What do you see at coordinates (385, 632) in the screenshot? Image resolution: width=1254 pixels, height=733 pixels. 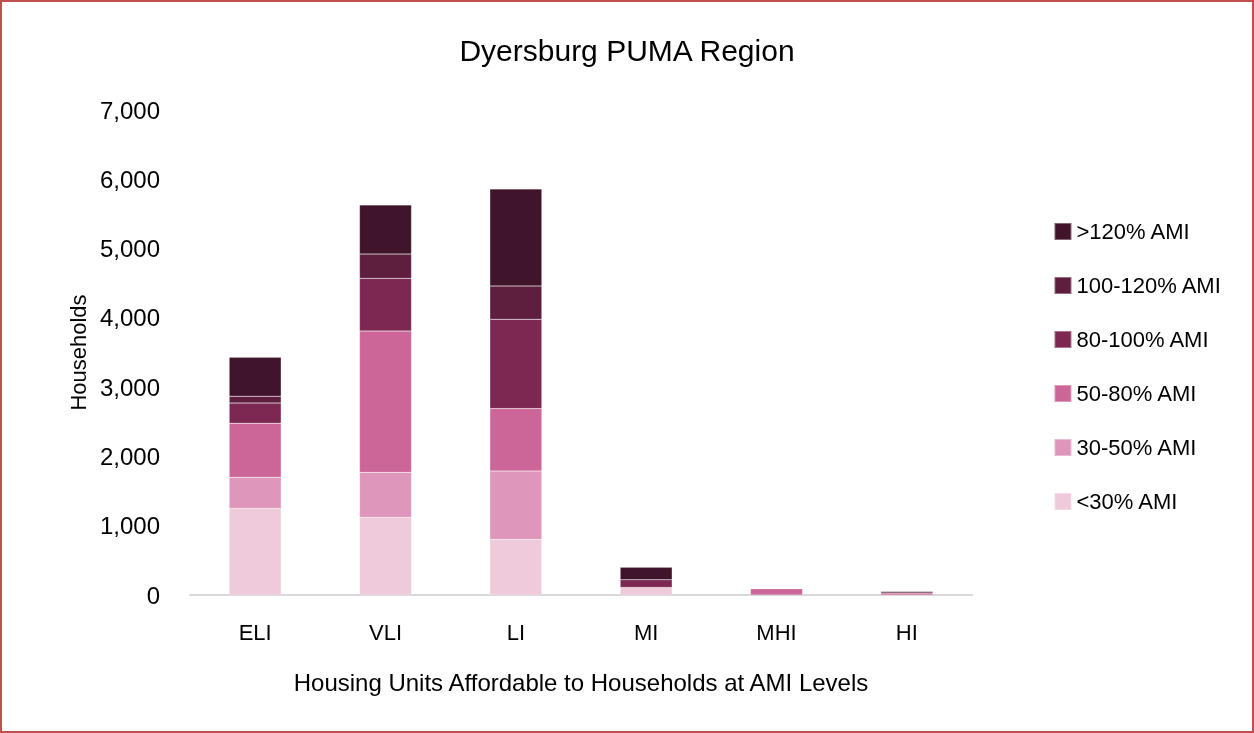 I see `x-tick-label: VLI` at bounding box center [385, 632].